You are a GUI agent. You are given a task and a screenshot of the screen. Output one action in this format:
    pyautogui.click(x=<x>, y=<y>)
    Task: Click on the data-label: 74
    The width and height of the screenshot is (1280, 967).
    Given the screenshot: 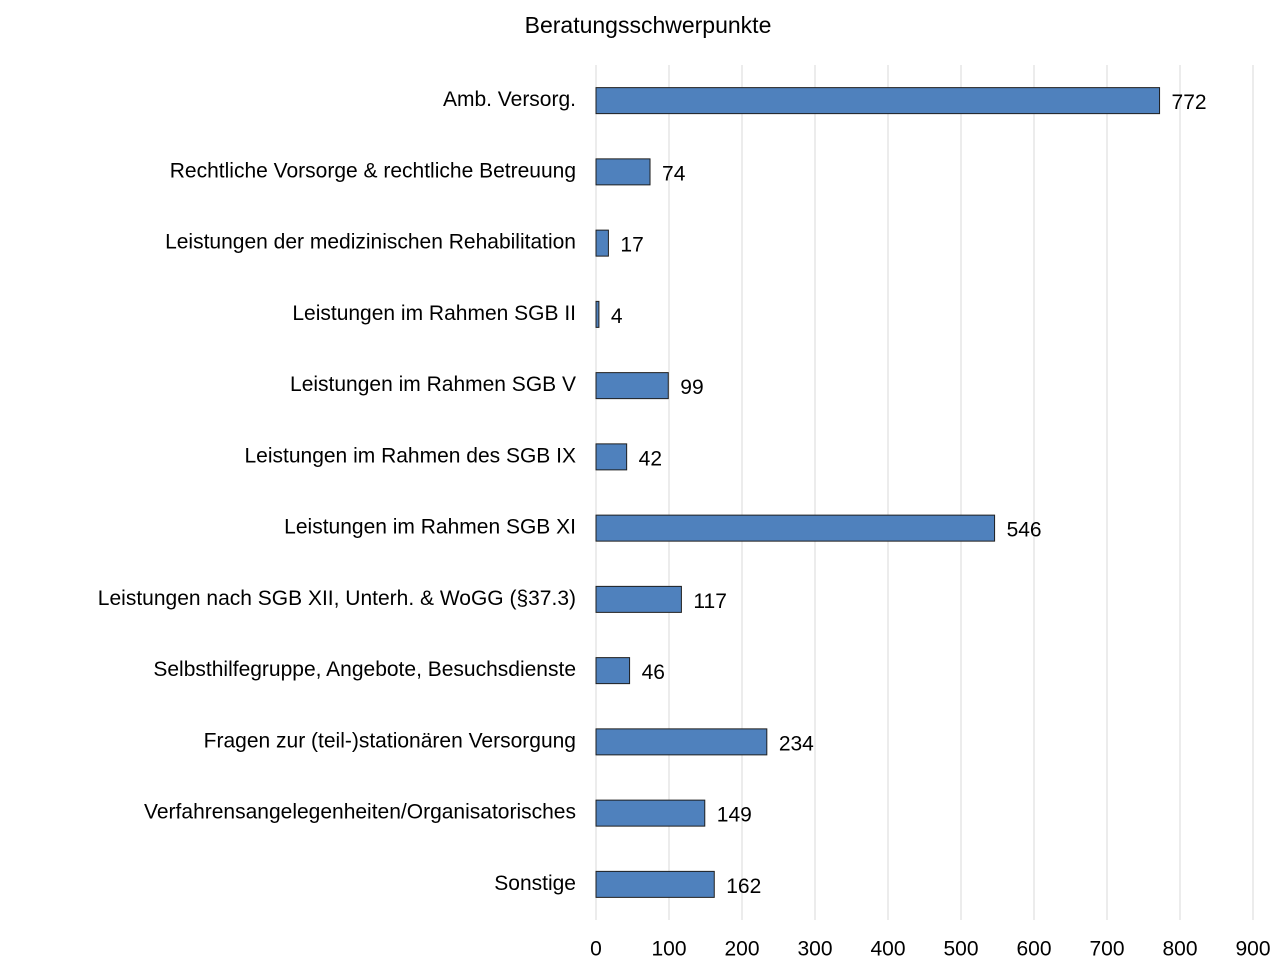 What is the action you would take?
    pyautogui.click(x=674, y=173)
    